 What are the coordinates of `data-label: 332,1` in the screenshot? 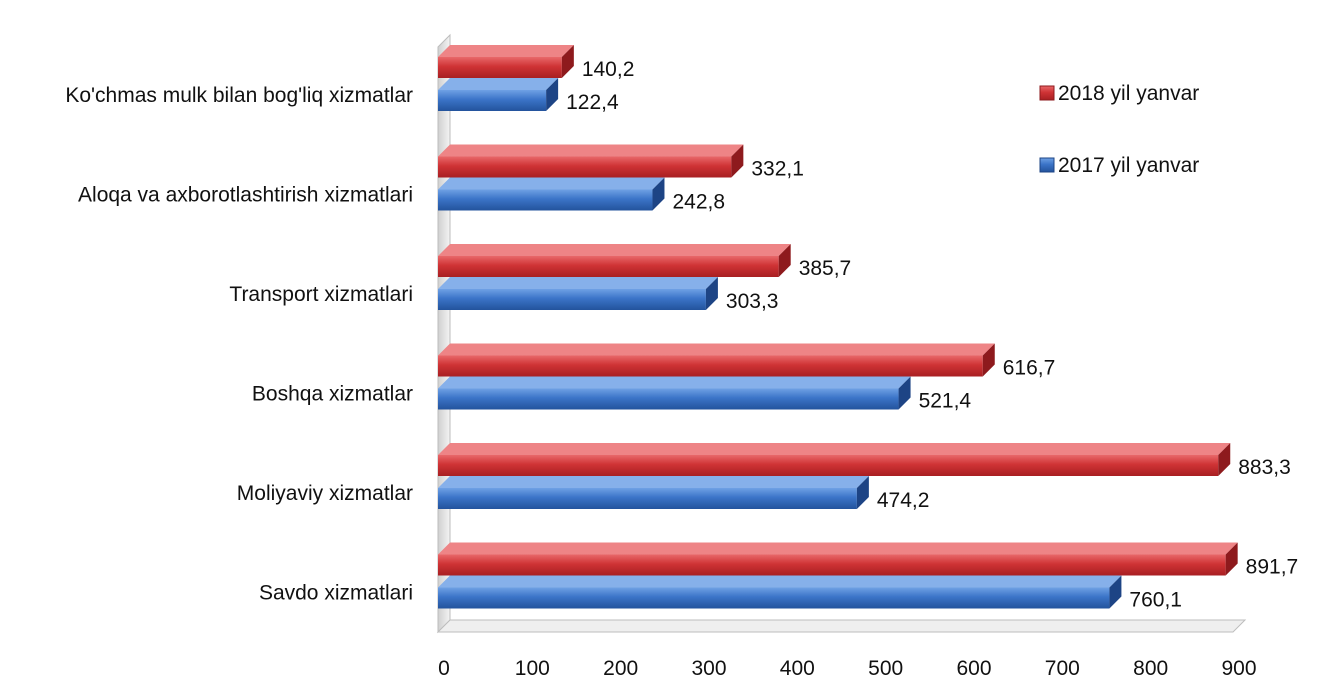 It's located at (777, 169).